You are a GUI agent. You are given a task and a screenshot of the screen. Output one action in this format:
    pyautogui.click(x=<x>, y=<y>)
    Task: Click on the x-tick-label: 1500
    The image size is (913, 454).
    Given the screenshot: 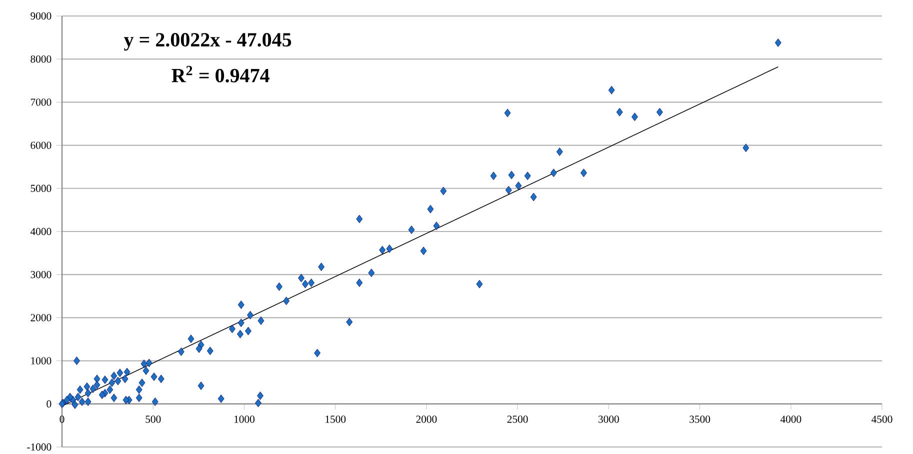 What is the action you would take?
    pyautogui.click(x=336, y=419)
    